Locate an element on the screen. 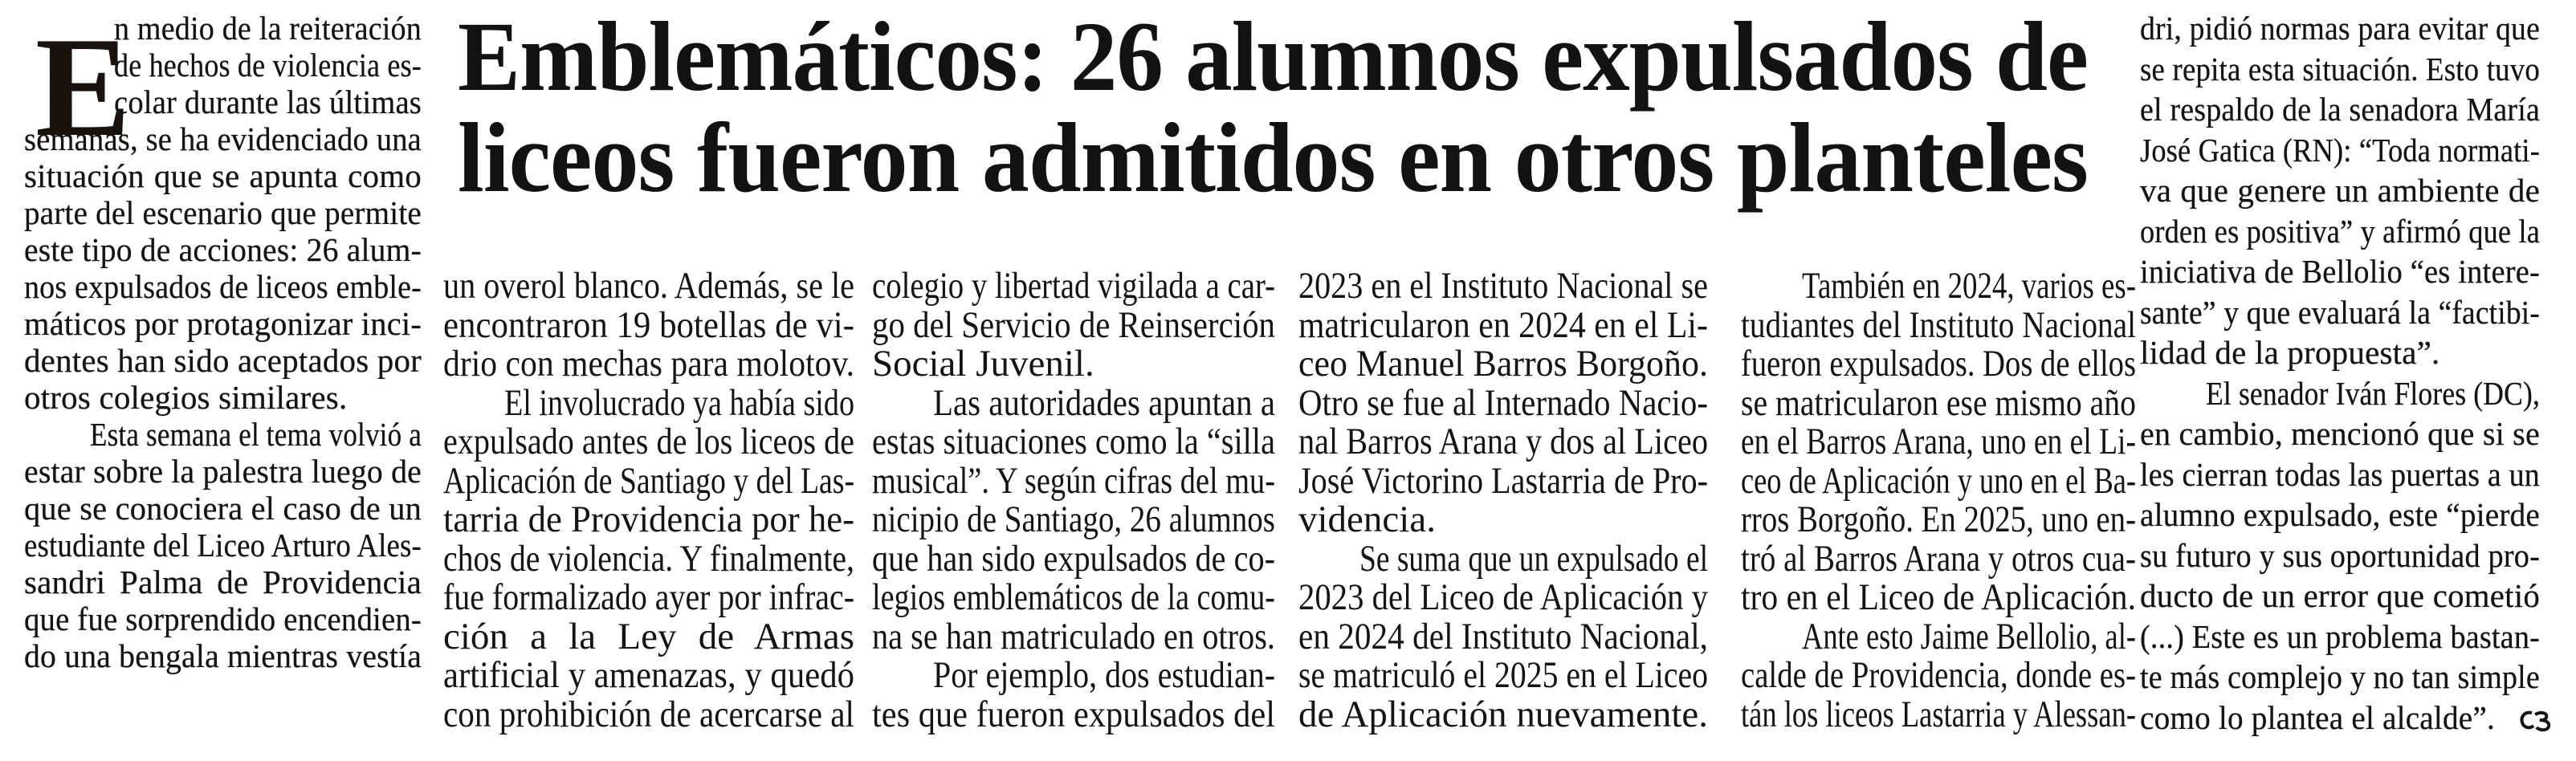 This screenshot has width=2576, height=761. text-line: drio con mechas para molotov. is located at coordinates (648, 364).